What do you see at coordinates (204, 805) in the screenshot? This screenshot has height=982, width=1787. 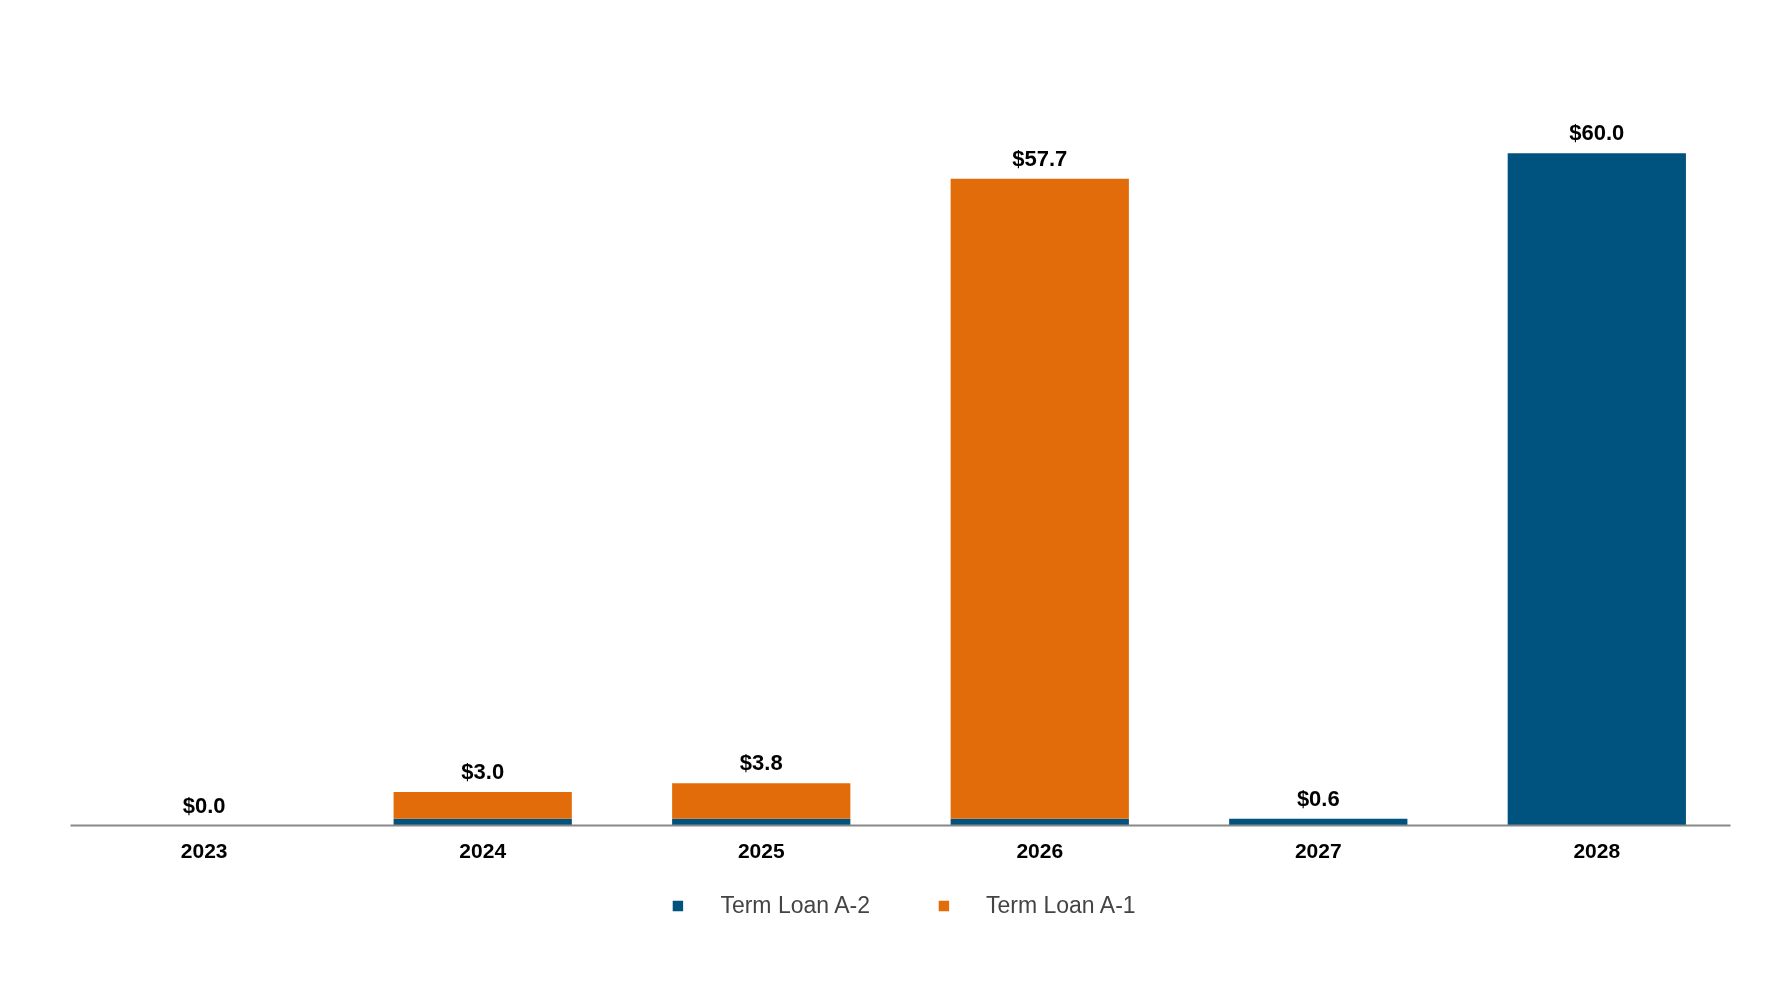 I see `annotation: $0.0` at bounding box center [204, 805].